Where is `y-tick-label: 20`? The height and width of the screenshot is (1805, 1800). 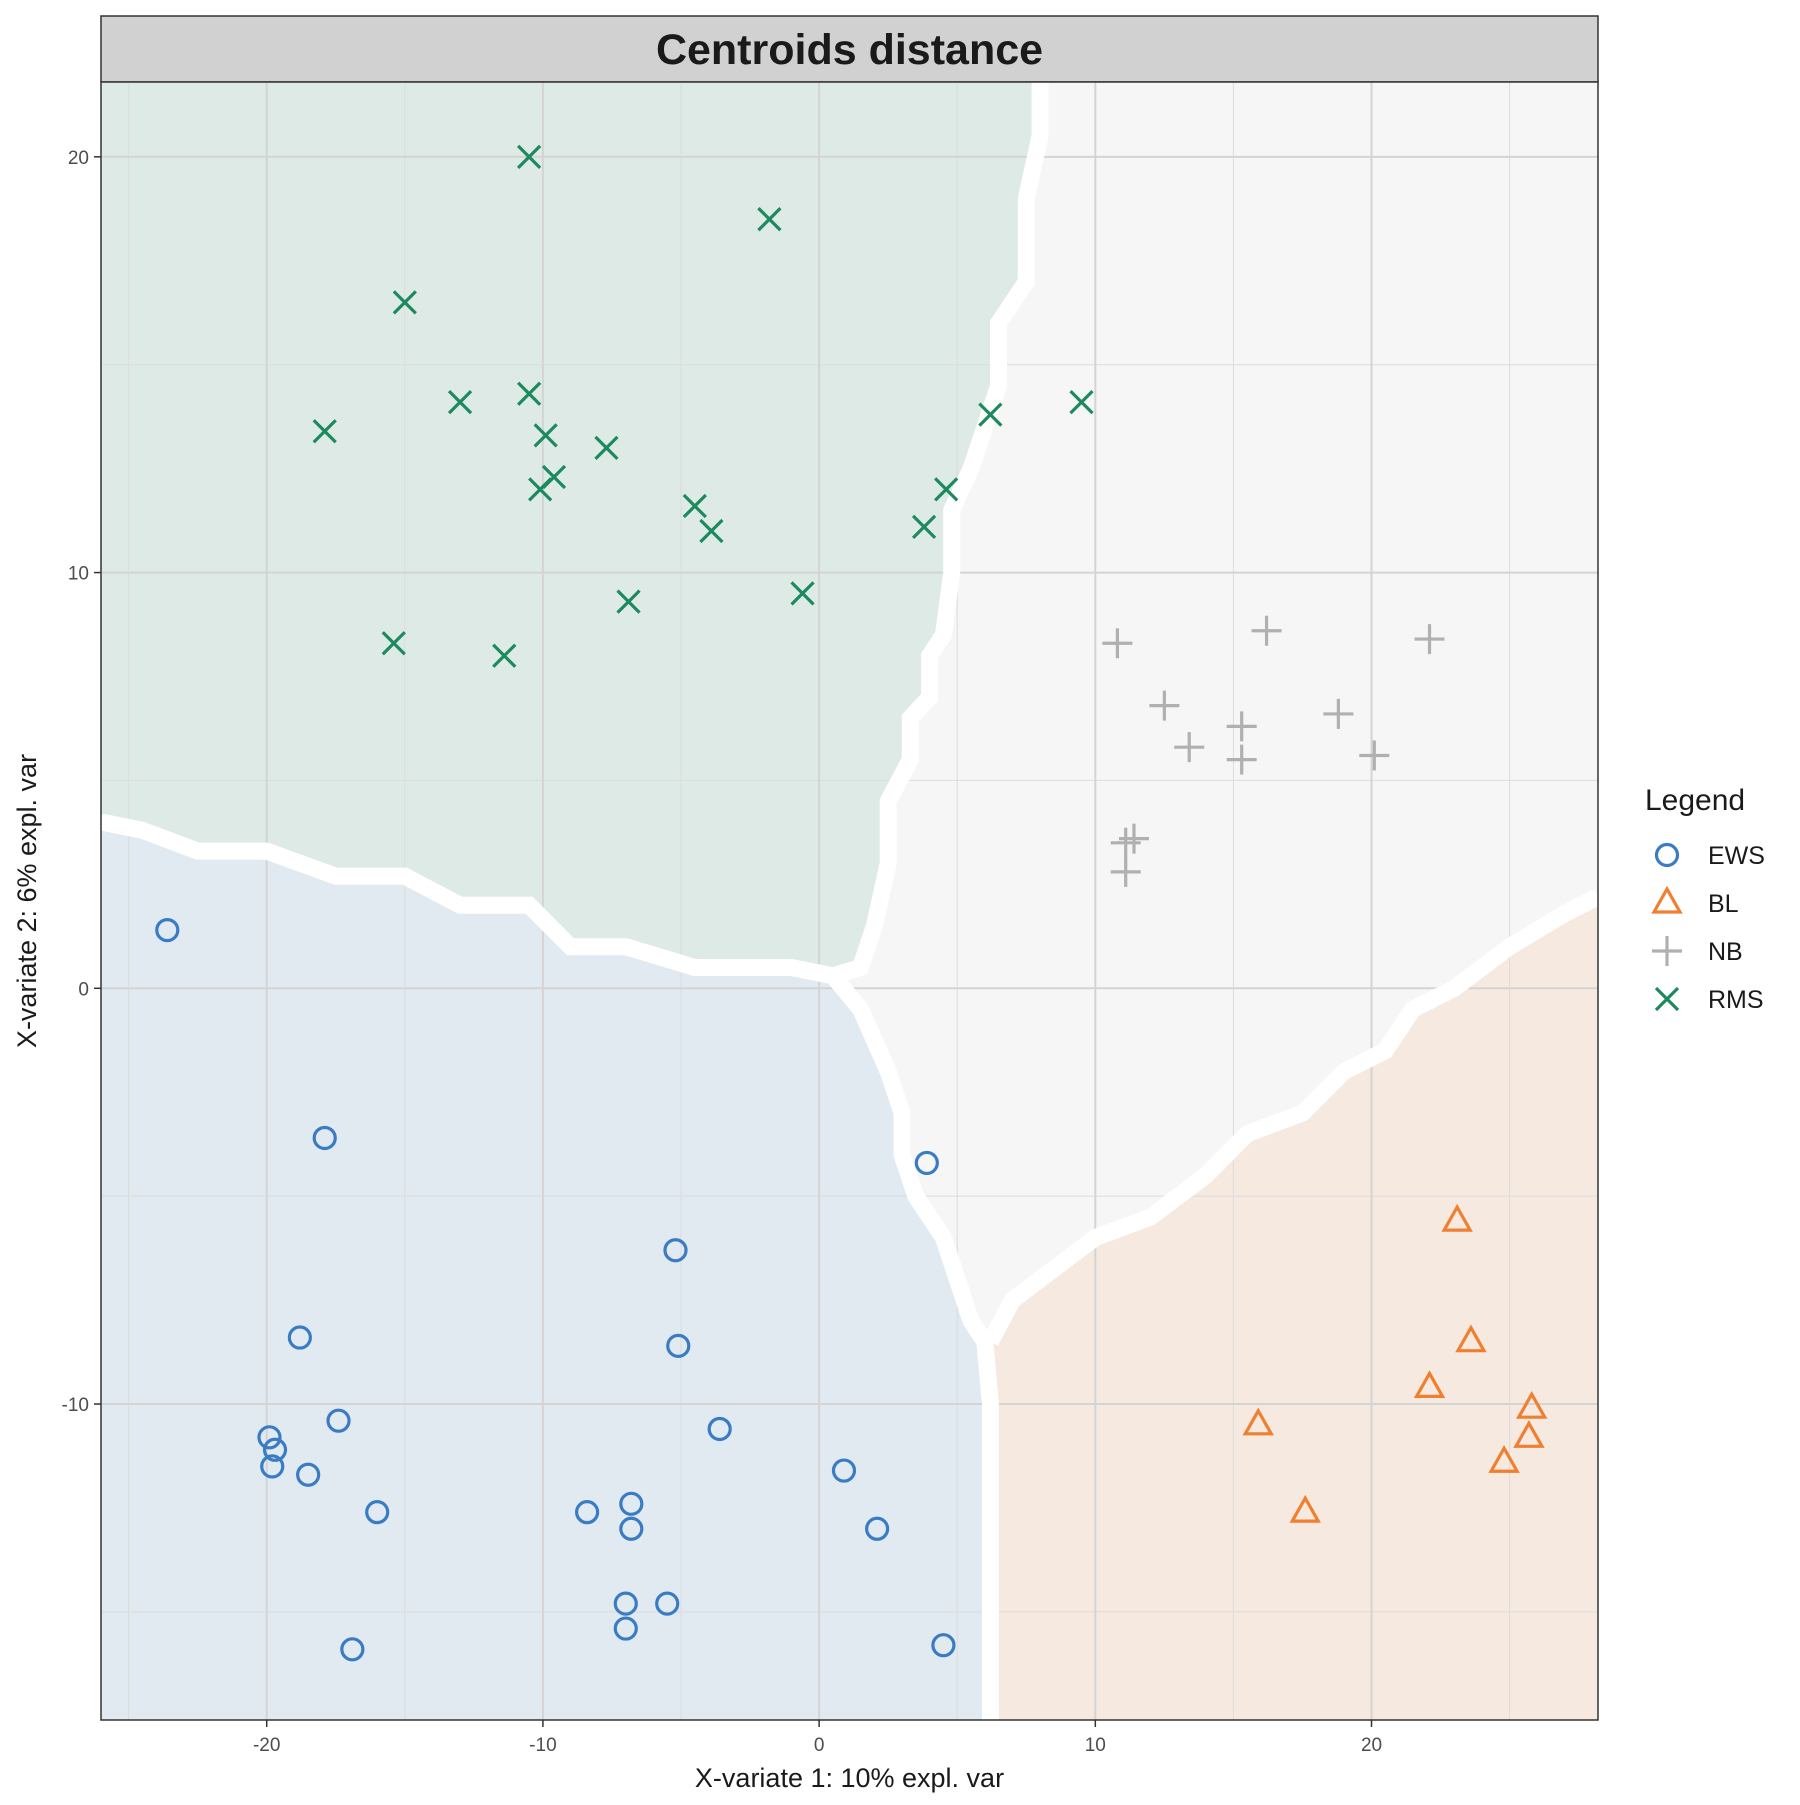 y-tick-label: 20 is located at coordinates (78, 158).